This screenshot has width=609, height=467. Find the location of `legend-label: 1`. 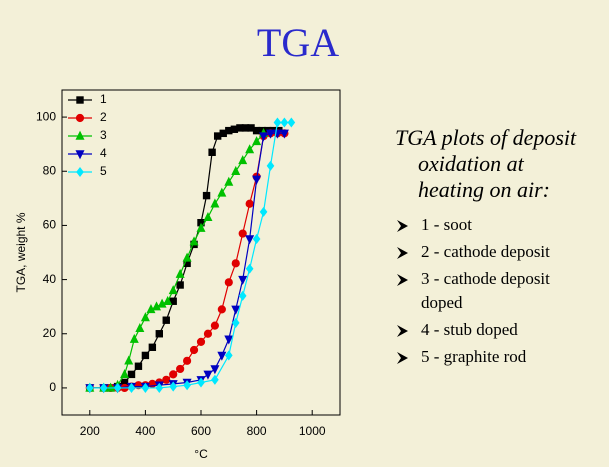

legend-label: 1 is located at coordinates (103, 99).